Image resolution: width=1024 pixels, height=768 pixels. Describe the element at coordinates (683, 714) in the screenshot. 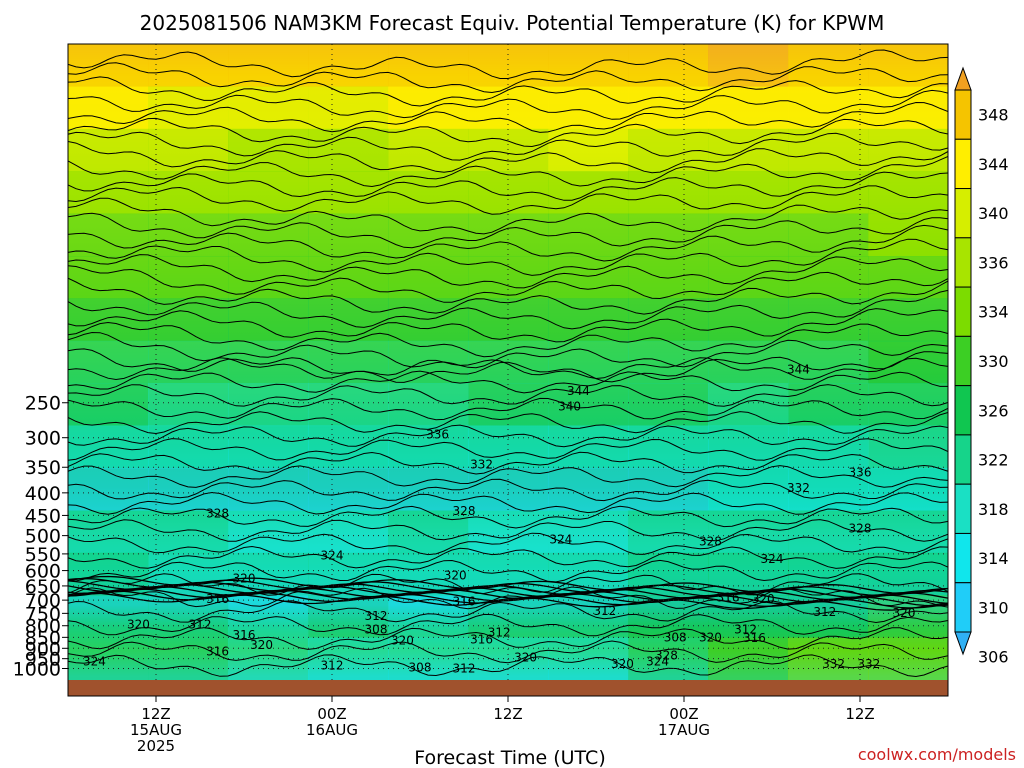

I see `x-tick-label: 00Z` at that location.